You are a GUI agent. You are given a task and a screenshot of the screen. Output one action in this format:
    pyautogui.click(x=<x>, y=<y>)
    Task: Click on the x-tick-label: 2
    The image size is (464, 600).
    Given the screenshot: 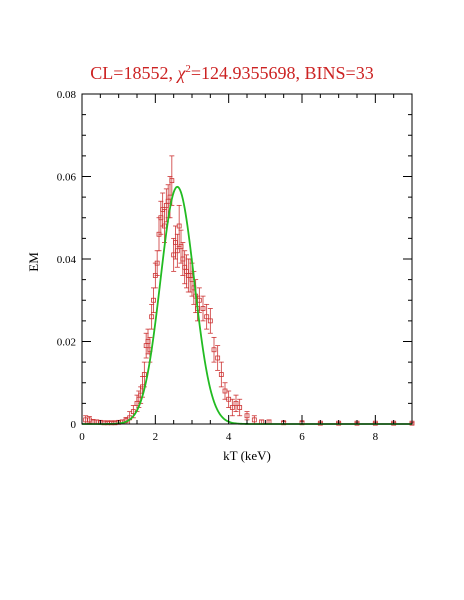 What is the action you would take?
    pyautogui.click(x=156, y=437)
    